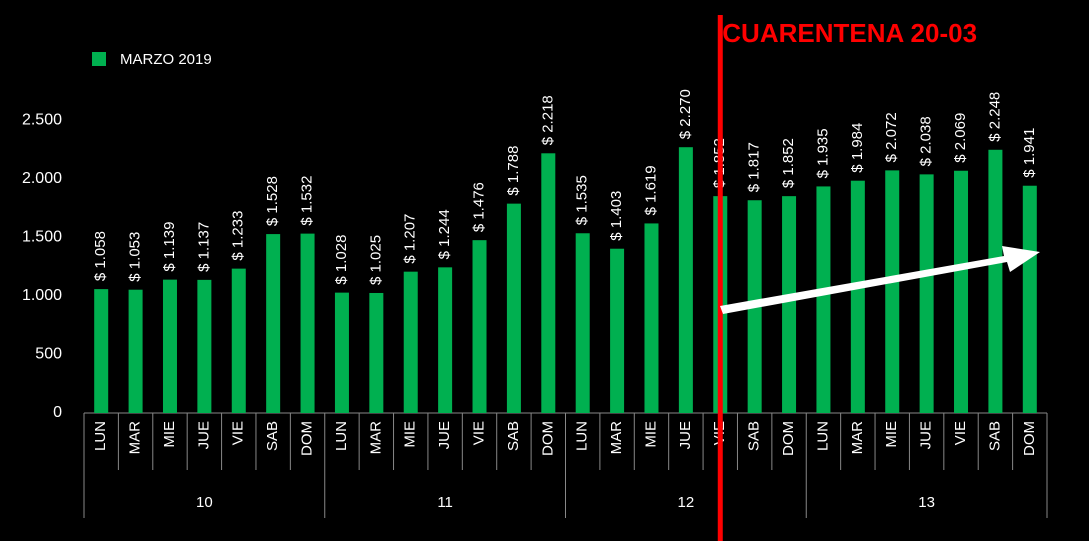 The image size is (1089, 541). I want to click on value-label: $ 1.528, so click(272, 201).